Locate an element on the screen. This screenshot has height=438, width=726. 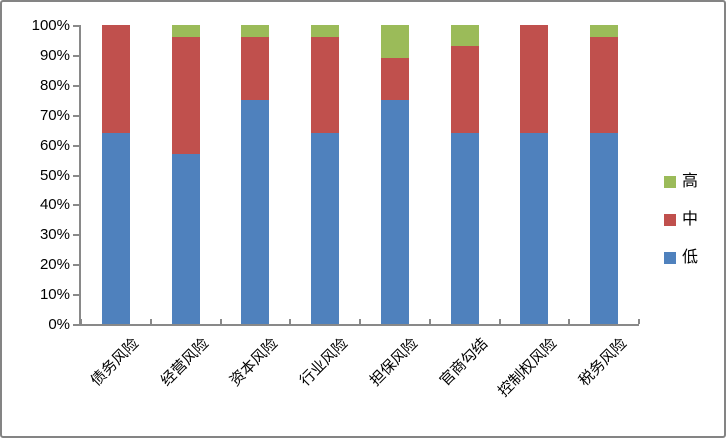
legend-label: 中 is located at coordinates (690, 219).